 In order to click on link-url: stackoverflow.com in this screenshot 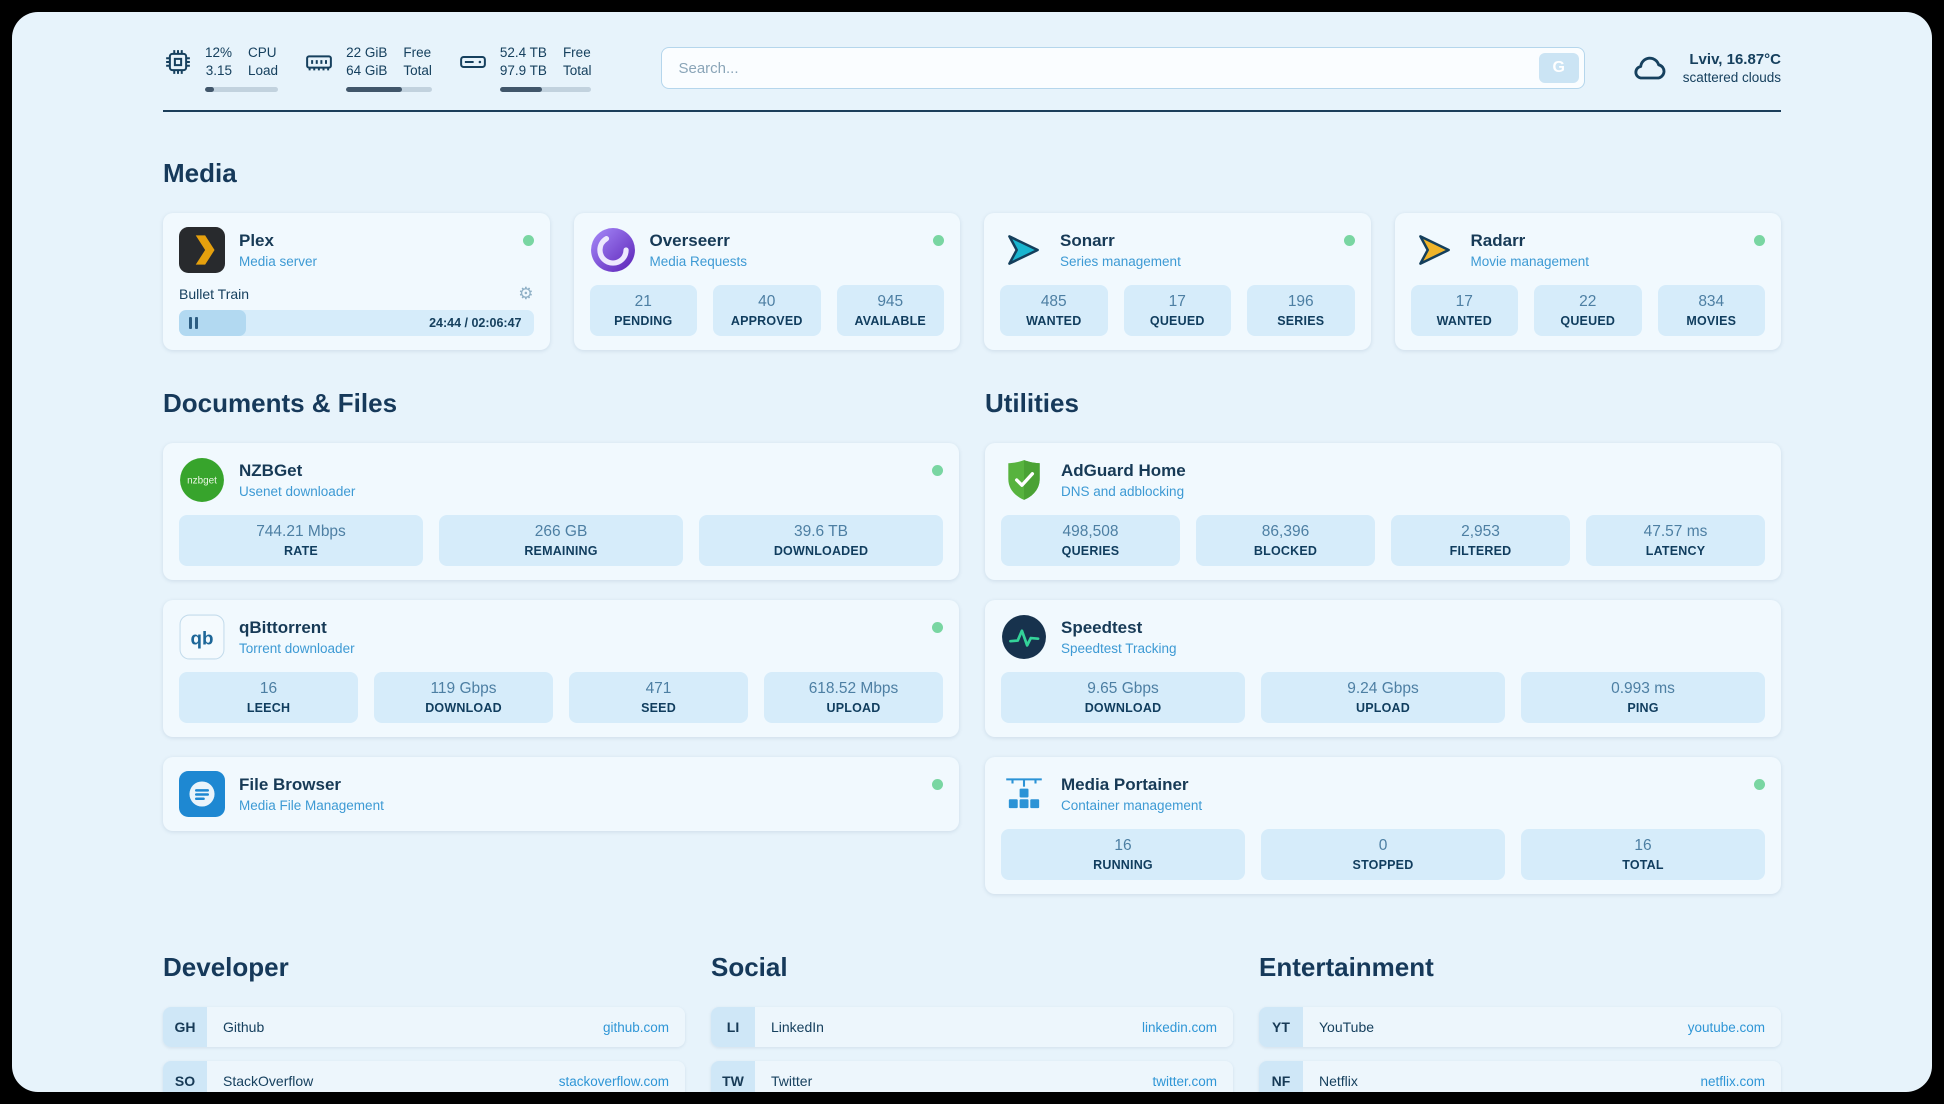, I will do `click(613, 1081)`.